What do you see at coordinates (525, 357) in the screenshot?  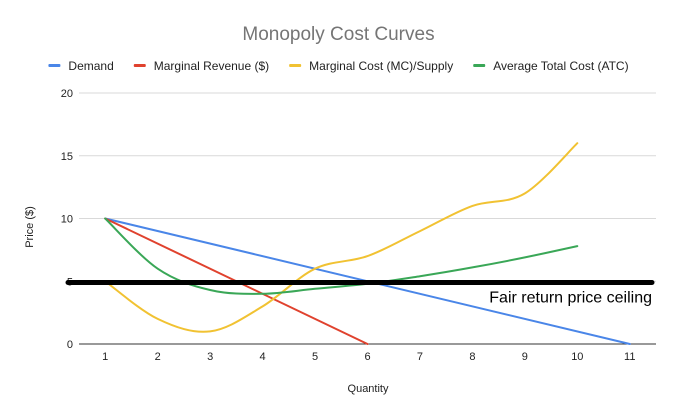 I see `x-tick-label: 9` at bounding box center [525, 357].